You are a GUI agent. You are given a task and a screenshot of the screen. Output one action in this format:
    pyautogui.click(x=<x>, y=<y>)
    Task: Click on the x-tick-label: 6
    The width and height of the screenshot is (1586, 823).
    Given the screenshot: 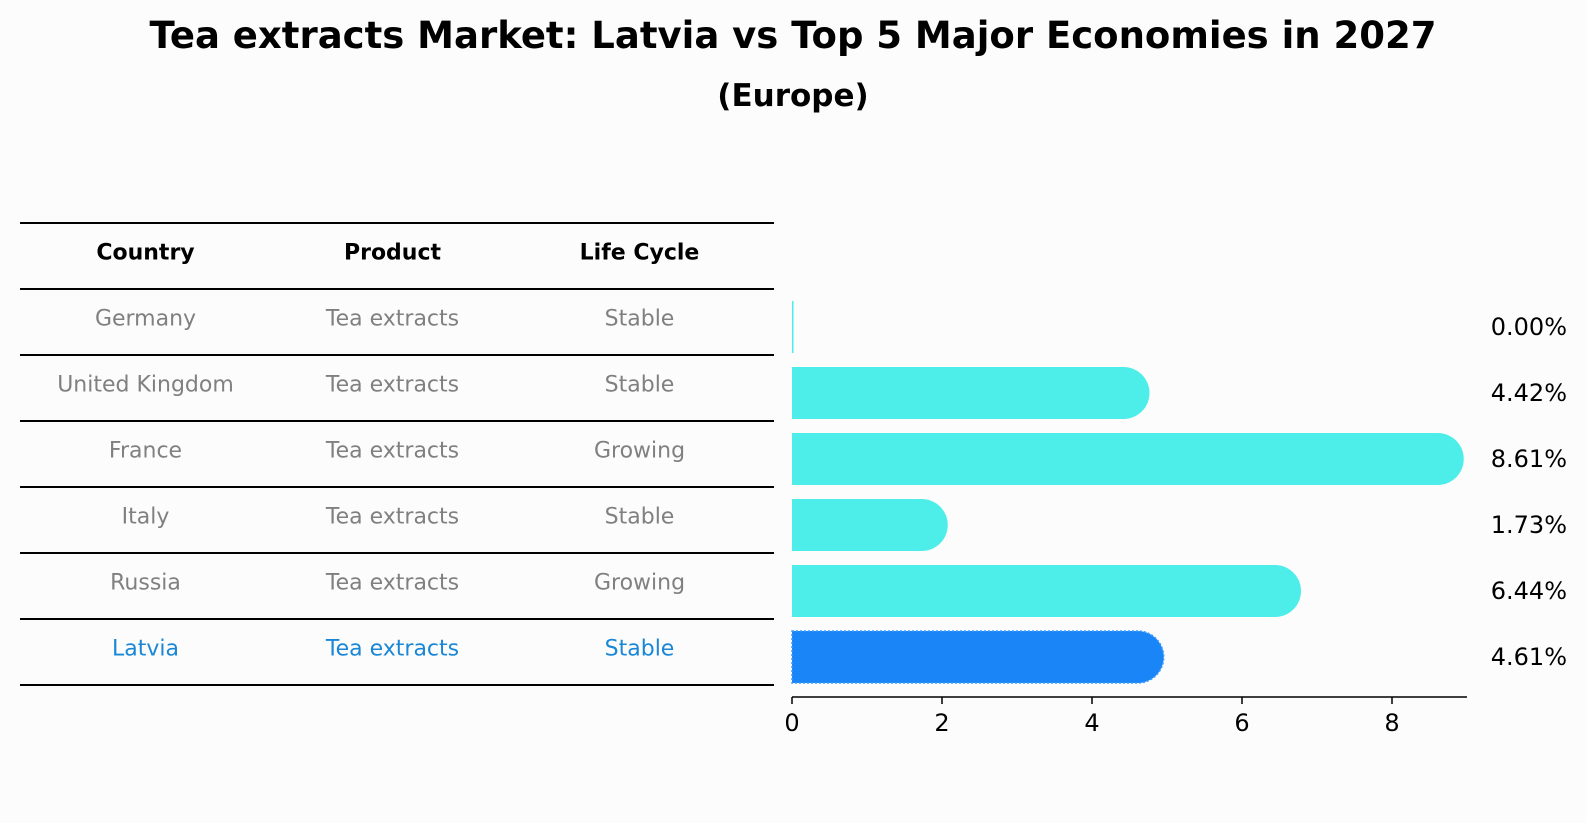 What is the action you would take?
    pyautogui.click(x=1241, y=723)
    